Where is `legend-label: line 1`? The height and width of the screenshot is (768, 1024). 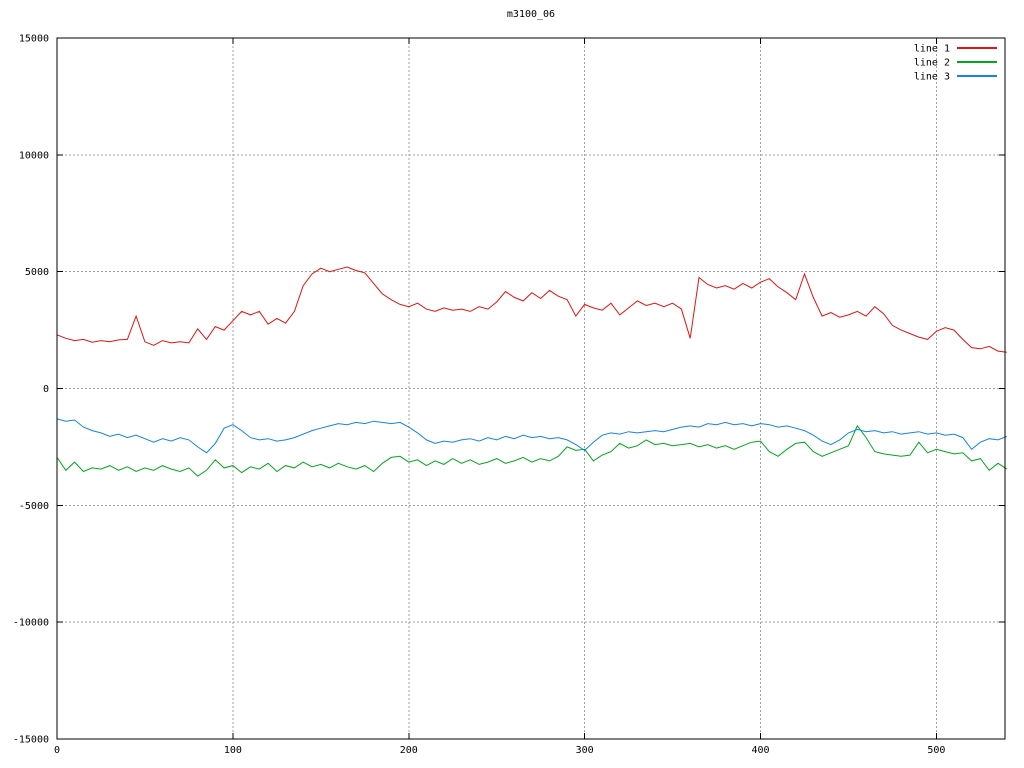
legend-label: line 1 is located at coordinates (932, 49).